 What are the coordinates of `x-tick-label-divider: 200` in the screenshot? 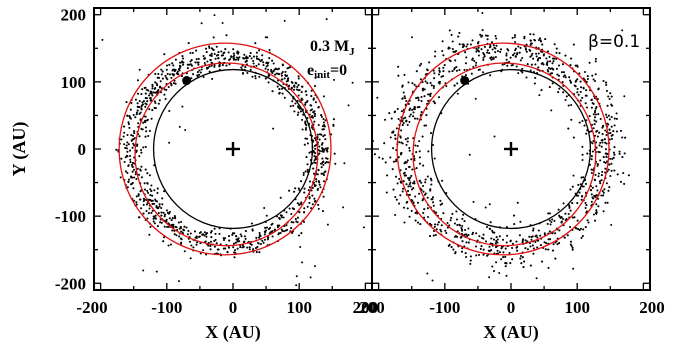 It's located at (372, 307).